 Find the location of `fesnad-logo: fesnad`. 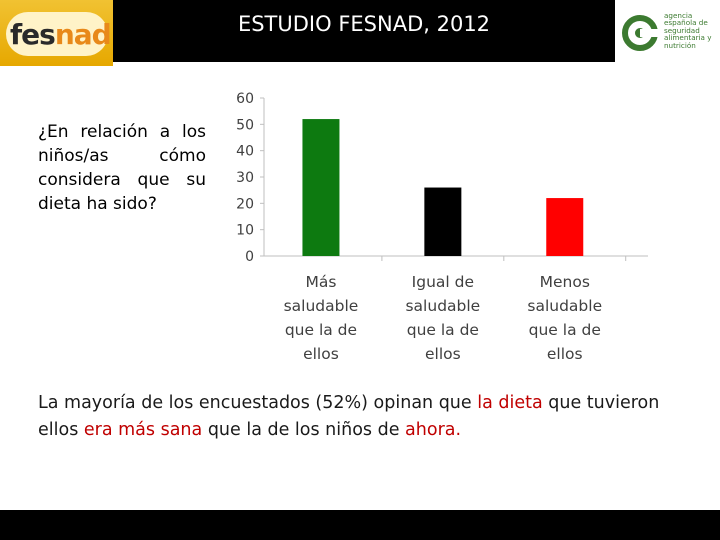

fesnad-logo: fesnad is located at coordinates (56, 33).